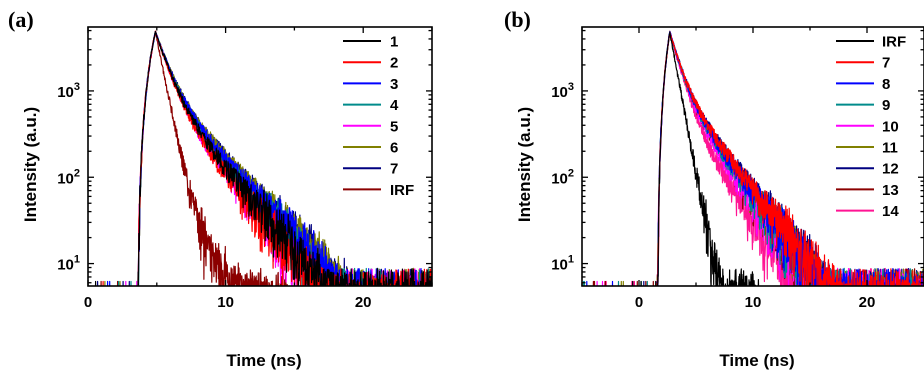 The image size is (924, 376). What do you see at coordinates (394, 105) in the screenshot?
I see `legend-label-4: 4` at bounding box center [394, 105].